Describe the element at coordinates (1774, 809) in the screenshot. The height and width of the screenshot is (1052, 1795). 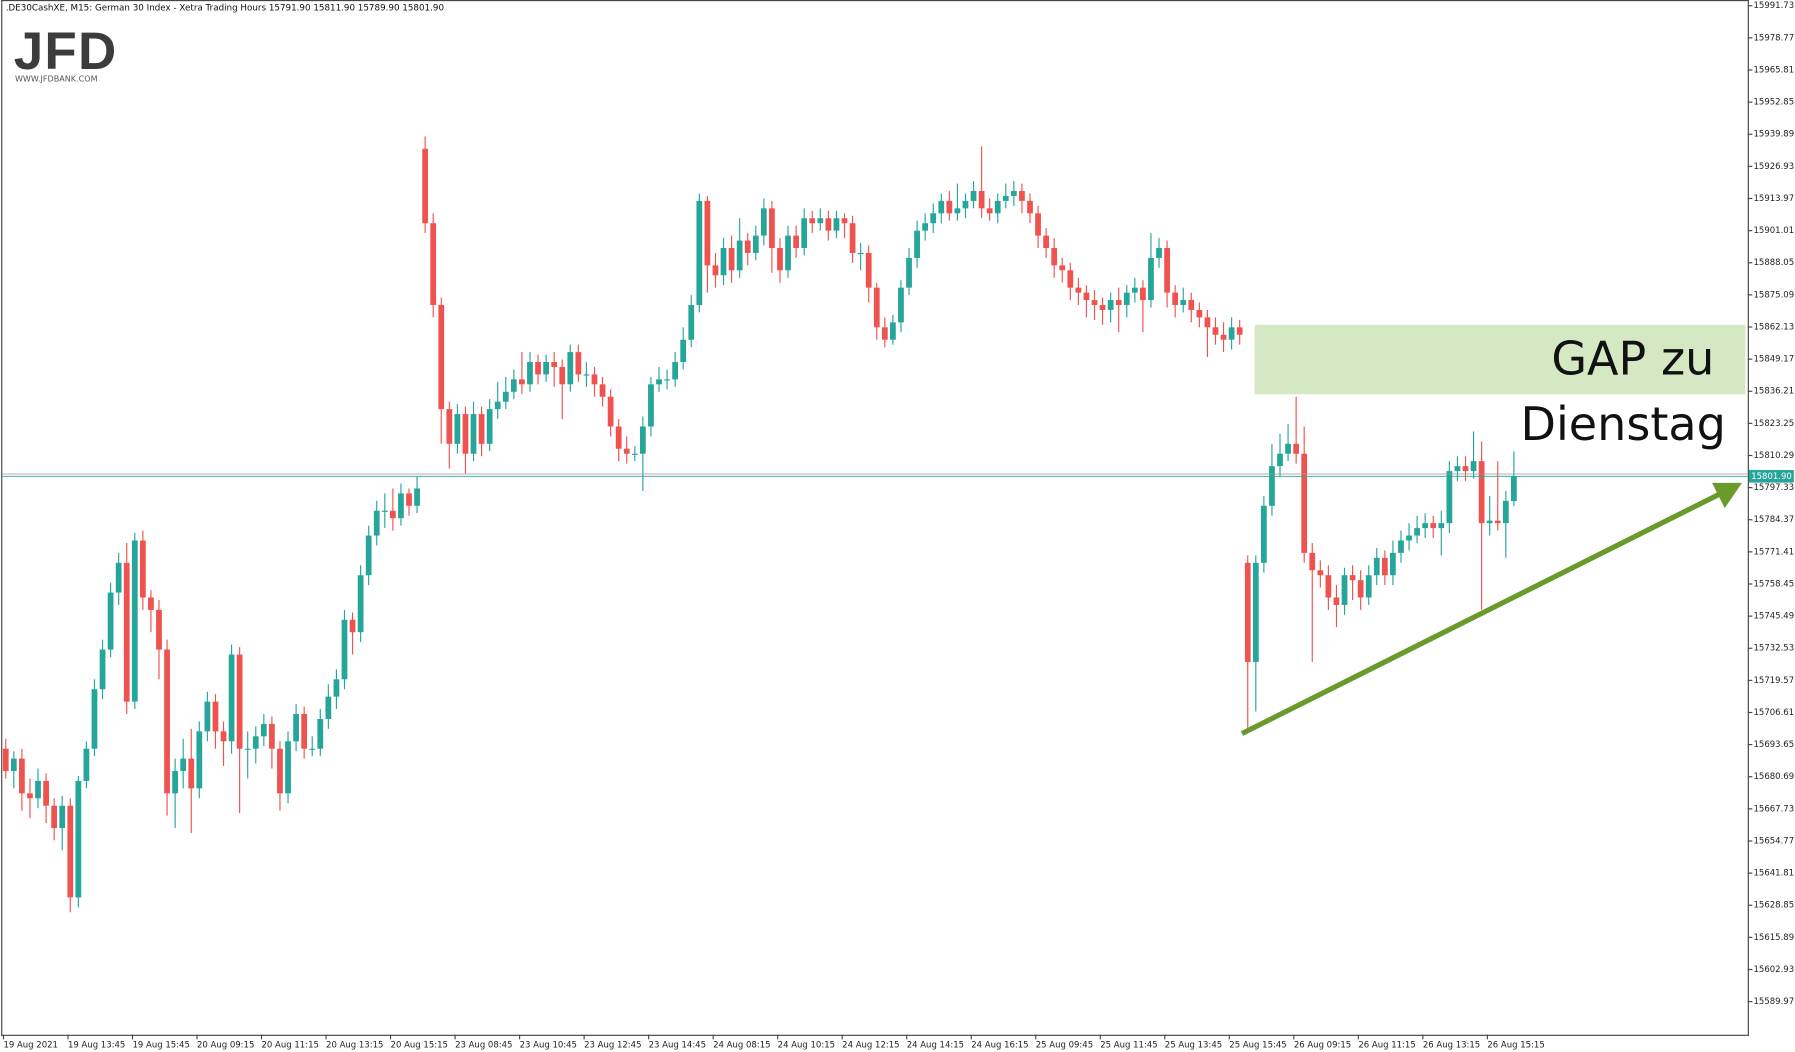
I see `y-tick-label: 15667.73` at that location.